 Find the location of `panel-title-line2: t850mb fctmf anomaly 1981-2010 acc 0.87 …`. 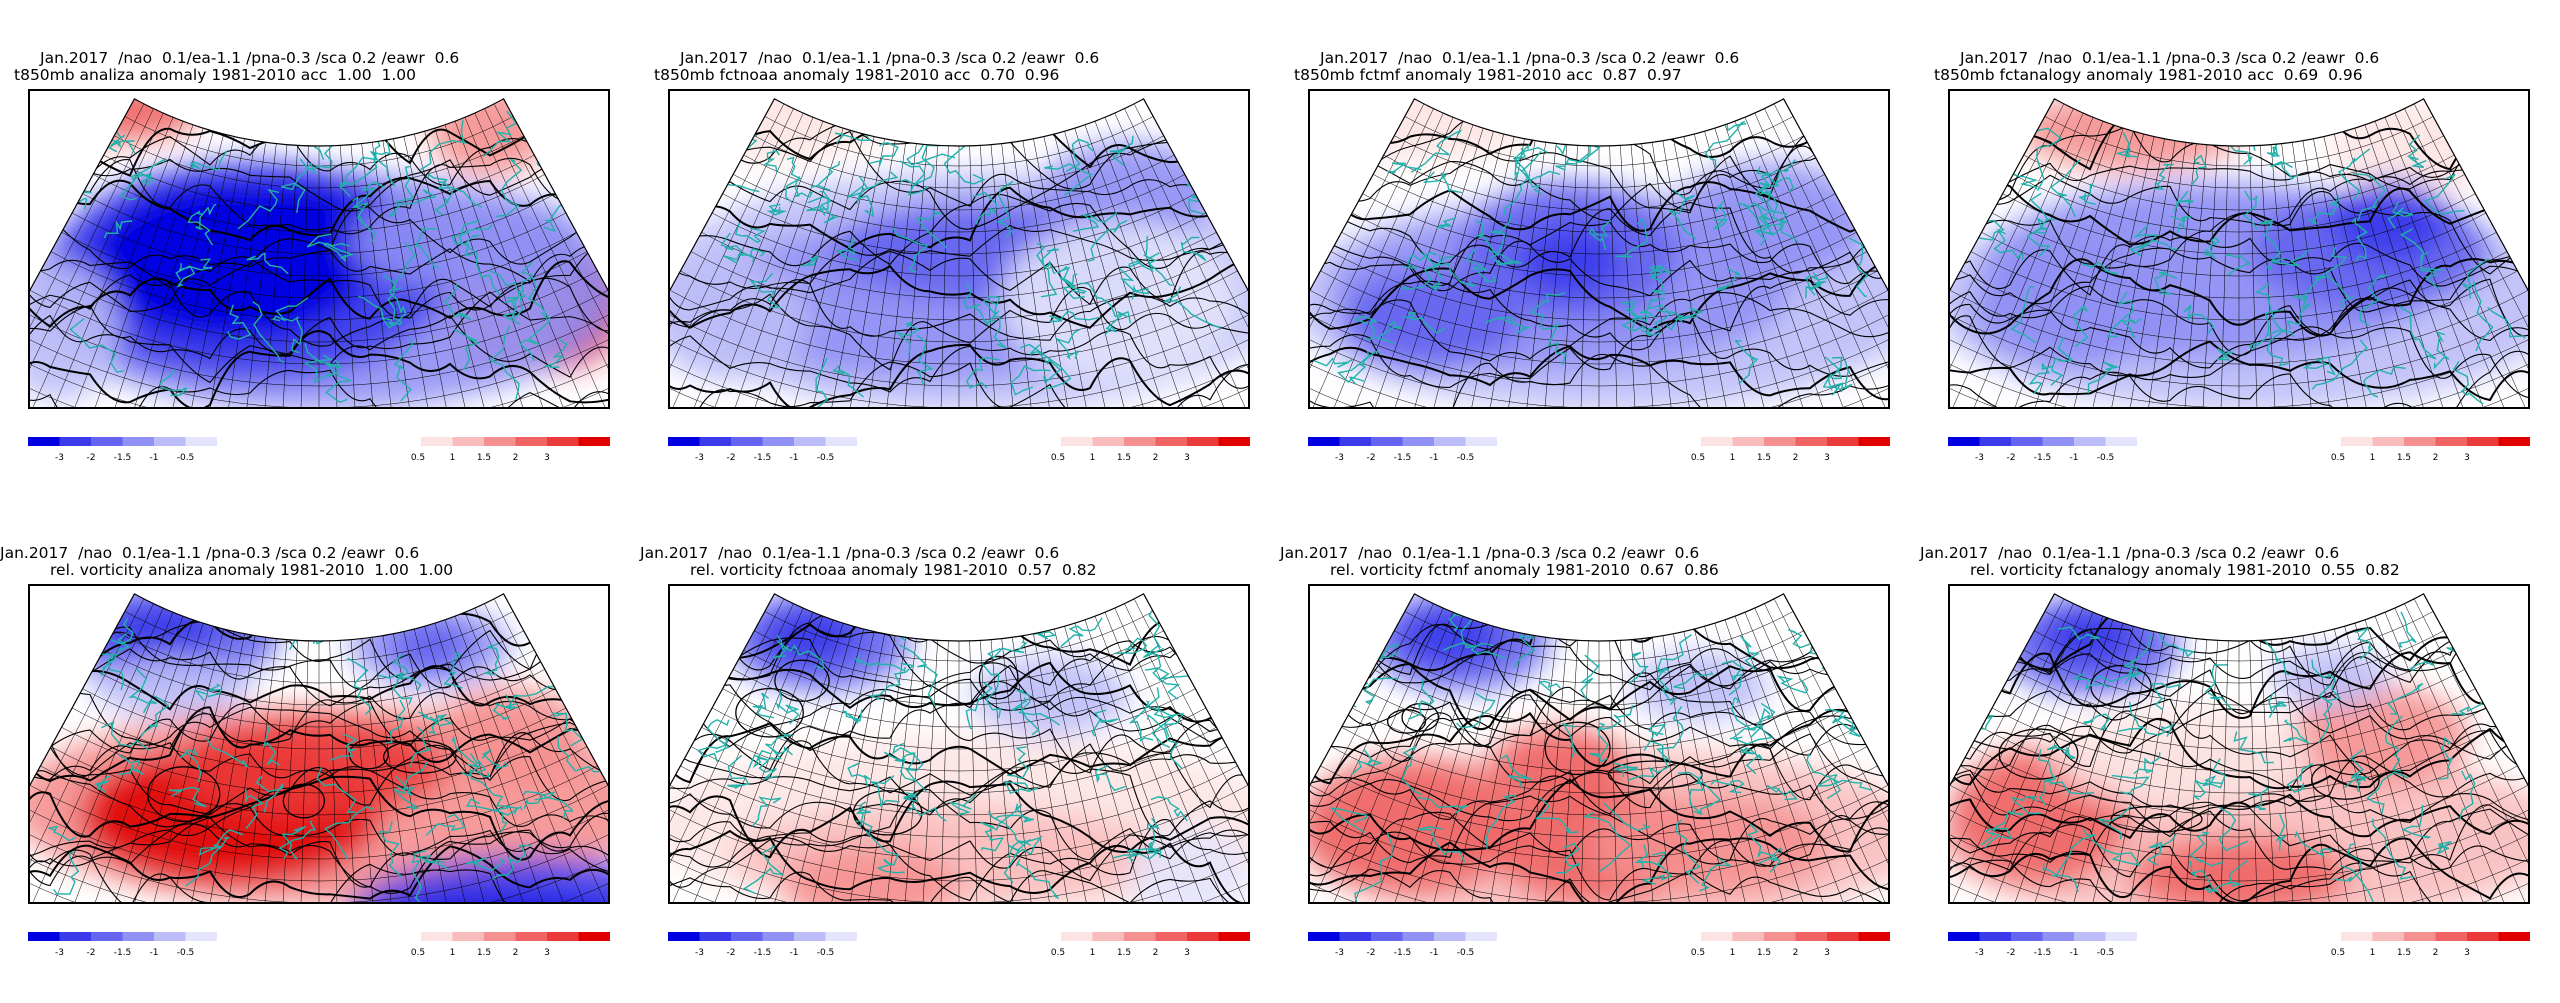

panel-title-line2: t850mb fctmf anomaly 1981-2010 acc 0.87 … is located at coordinates (1488, 75).